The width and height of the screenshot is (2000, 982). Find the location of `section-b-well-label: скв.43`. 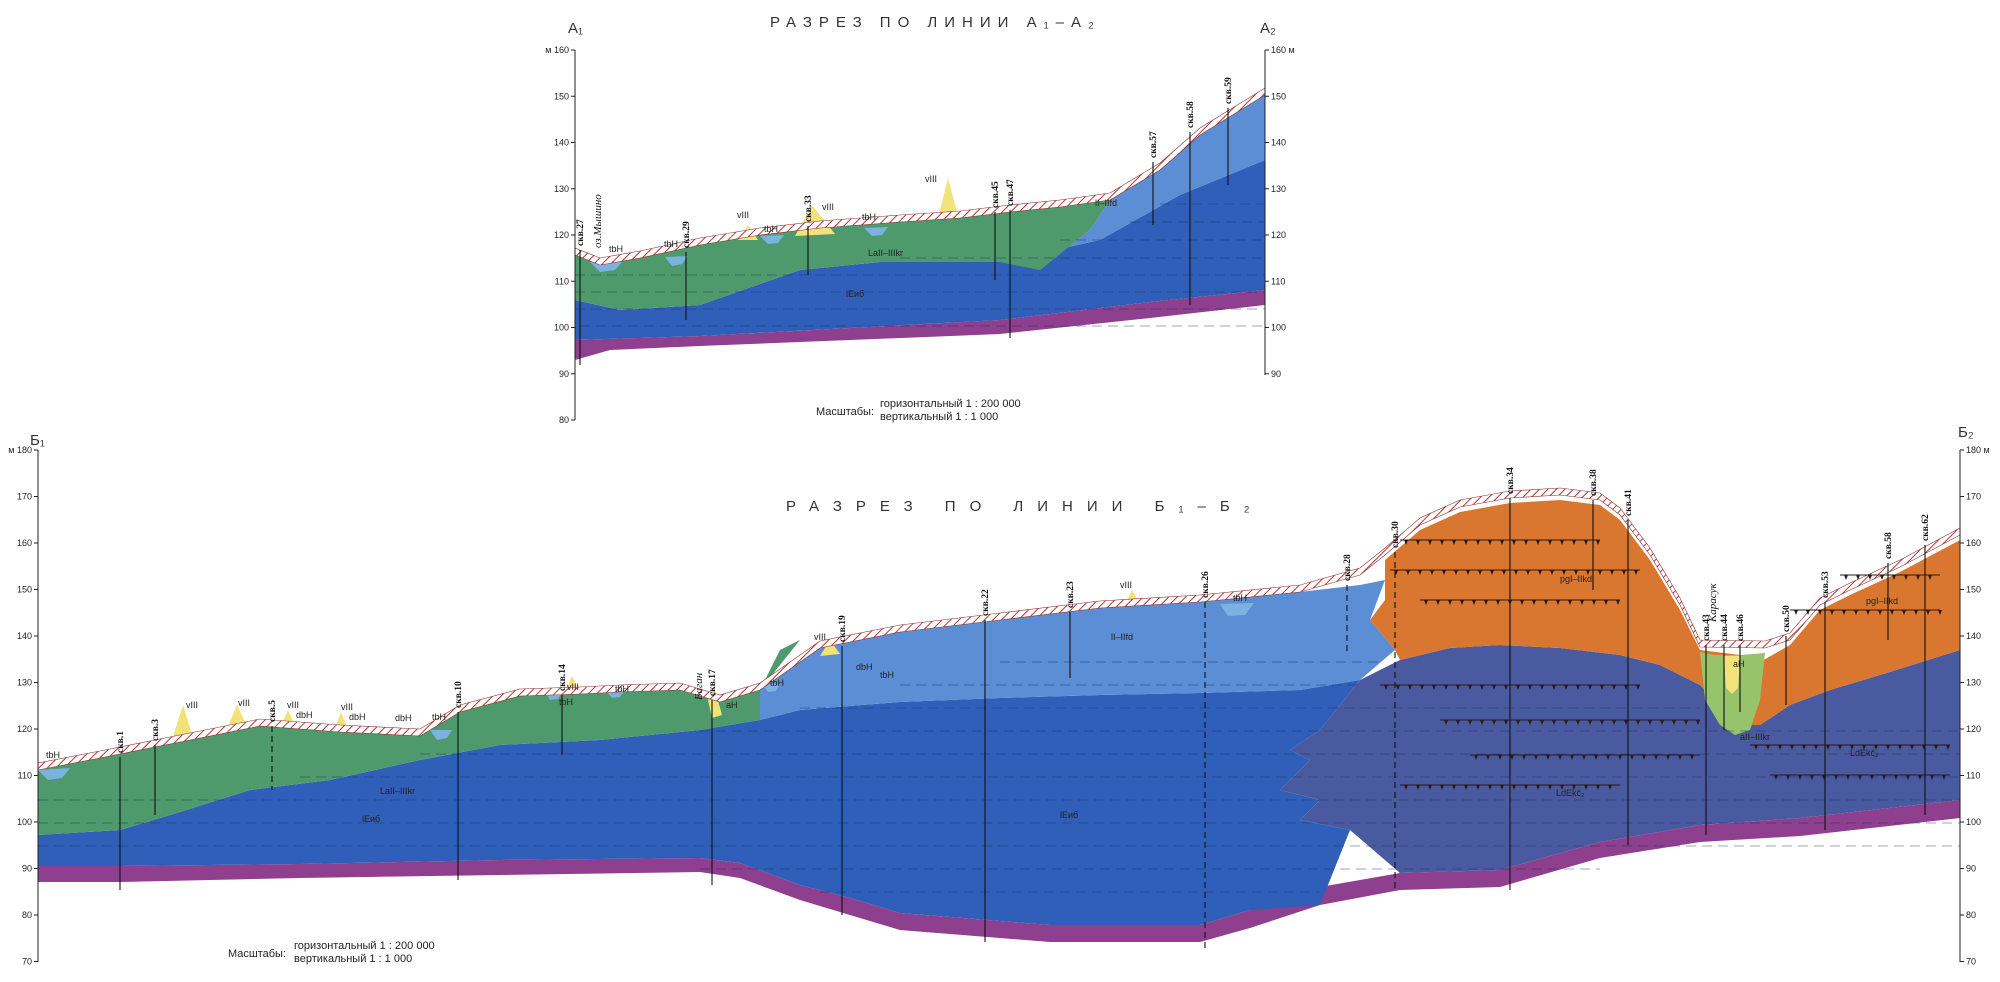

section-b-well-label: скв.43 is located at coordinates (1707, 627).